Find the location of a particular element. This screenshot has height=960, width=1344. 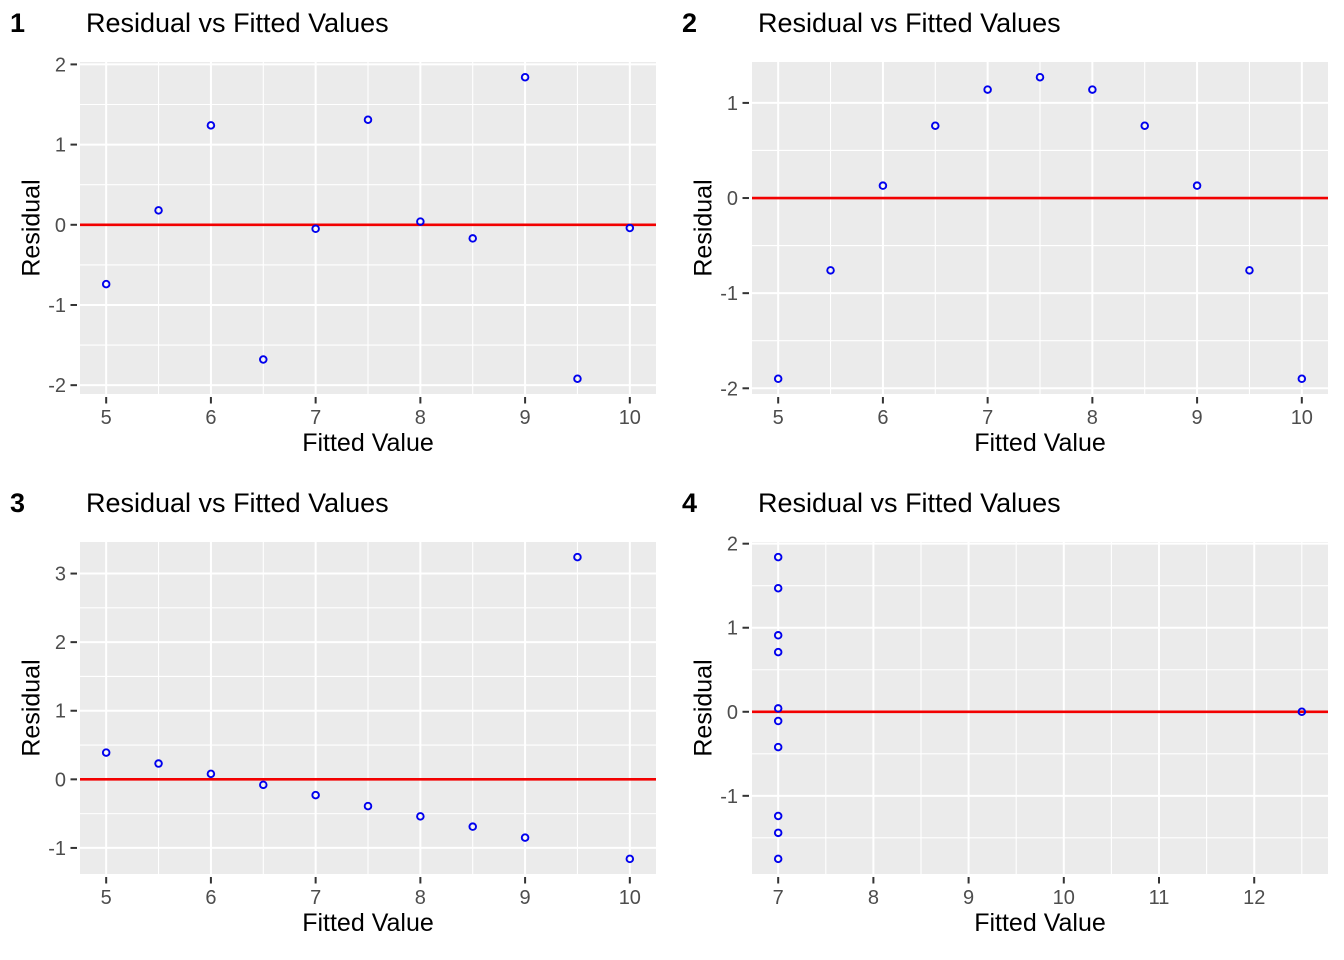

panel-tag-1: 1 is located at coordinates (18, 23).